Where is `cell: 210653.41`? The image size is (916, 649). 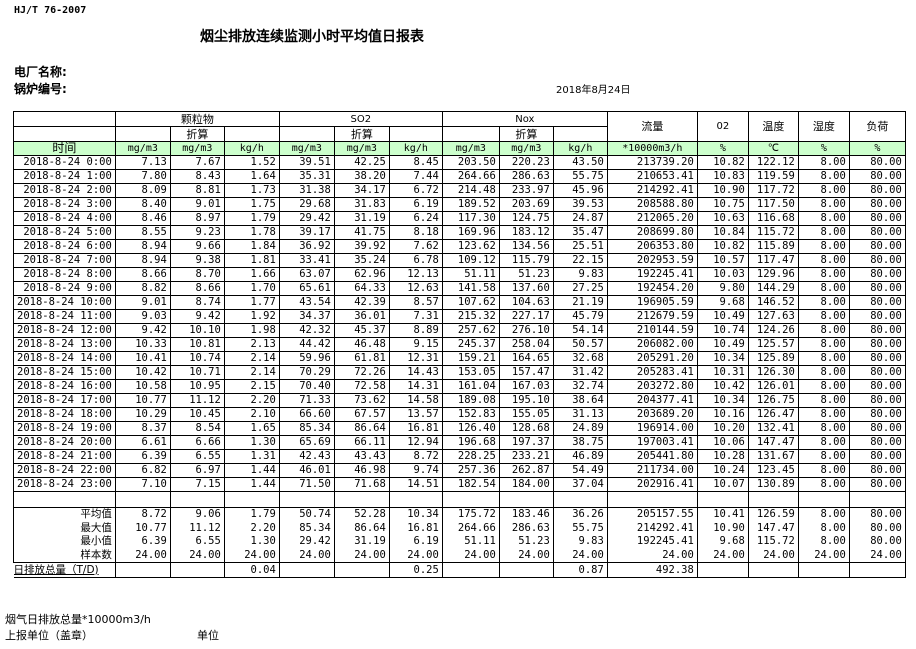 cell: 210653.41 is located at coordinates (652, 176).